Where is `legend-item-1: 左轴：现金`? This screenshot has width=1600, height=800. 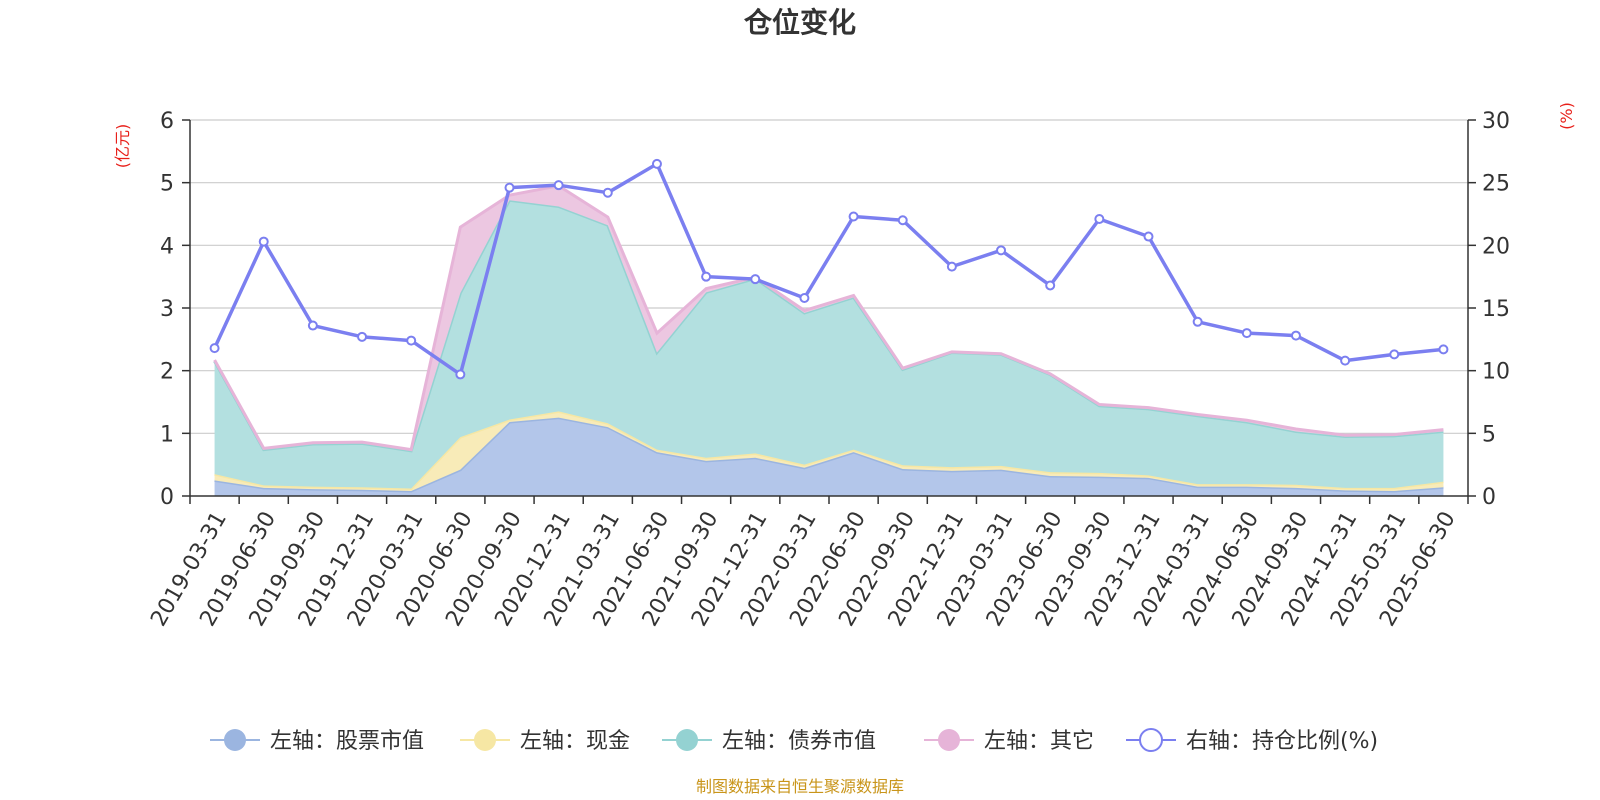 legend-item-1: 左轴：现金 is located at coordinates (545, 741).